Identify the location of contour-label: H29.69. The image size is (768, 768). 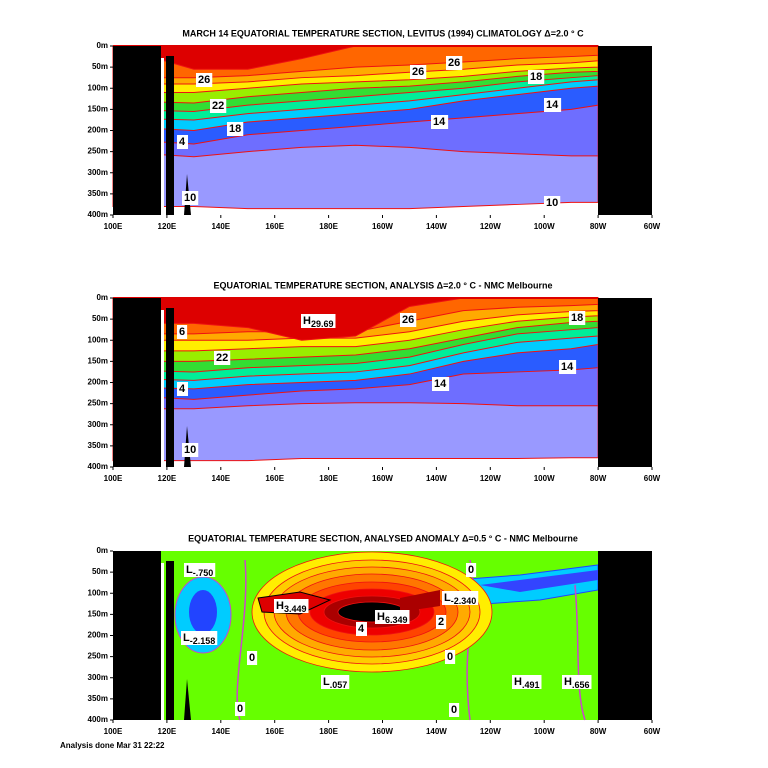
(318, 322).